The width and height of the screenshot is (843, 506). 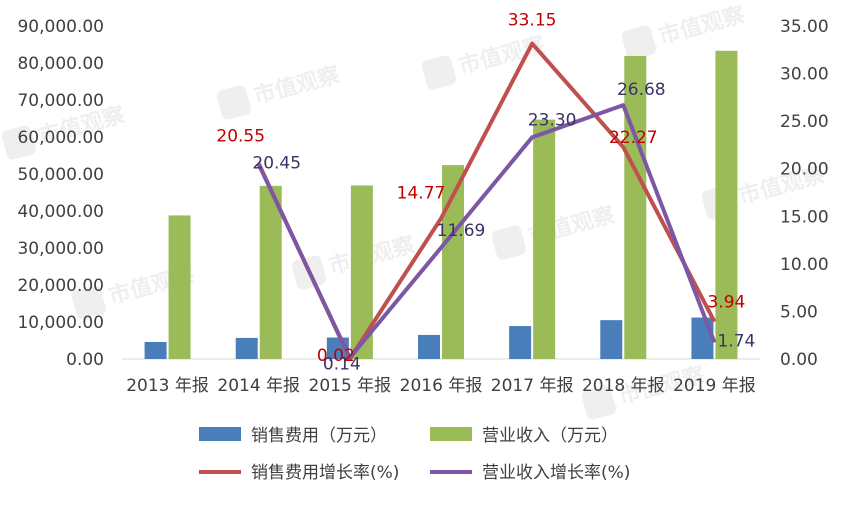 What do you see at coordinates (60, 101) in the screenshot?
I see `y-left-tick-label: 70,000.00` at bounding box center [60, 101].